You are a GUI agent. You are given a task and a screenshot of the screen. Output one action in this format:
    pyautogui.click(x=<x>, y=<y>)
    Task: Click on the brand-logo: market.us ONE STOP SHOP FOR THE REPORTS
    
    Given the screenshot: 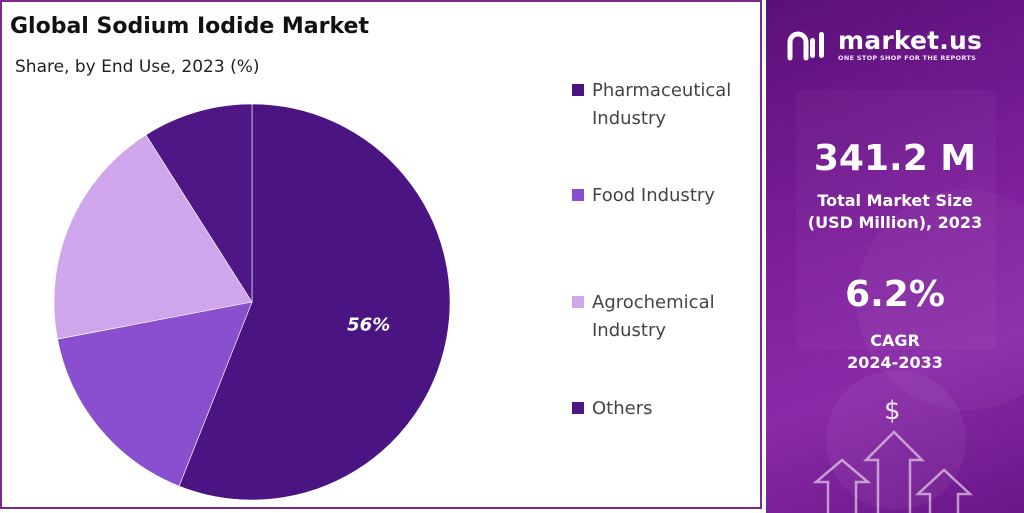 What is the action you would take?
    pyautogui.click(x=883, y=45)
    